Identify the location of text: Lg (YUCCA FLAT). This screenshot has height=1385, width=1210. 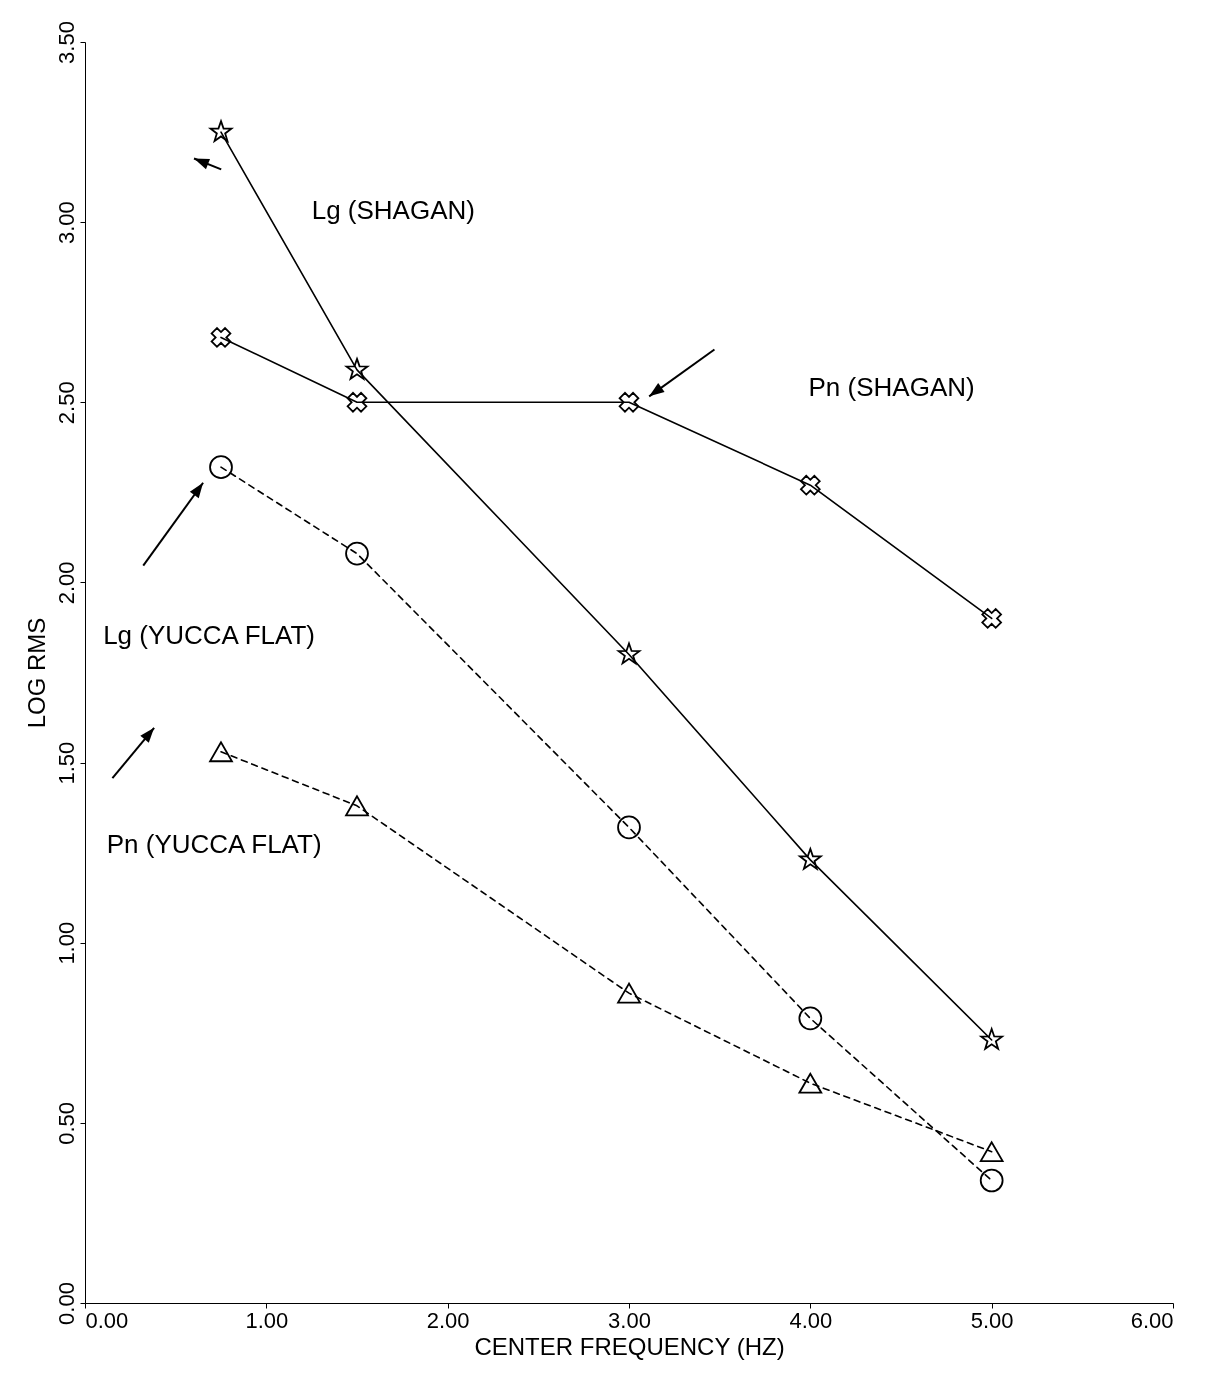
(209, 635).